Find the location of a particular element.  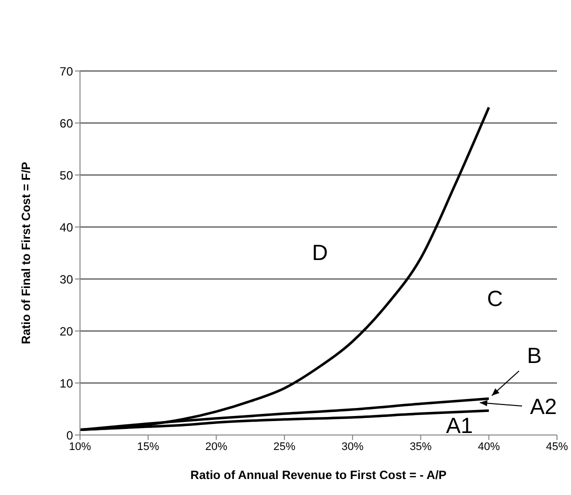

y-axis-title: Ratio of Final to First Cost = F/P is located at coordinates (26, 253).